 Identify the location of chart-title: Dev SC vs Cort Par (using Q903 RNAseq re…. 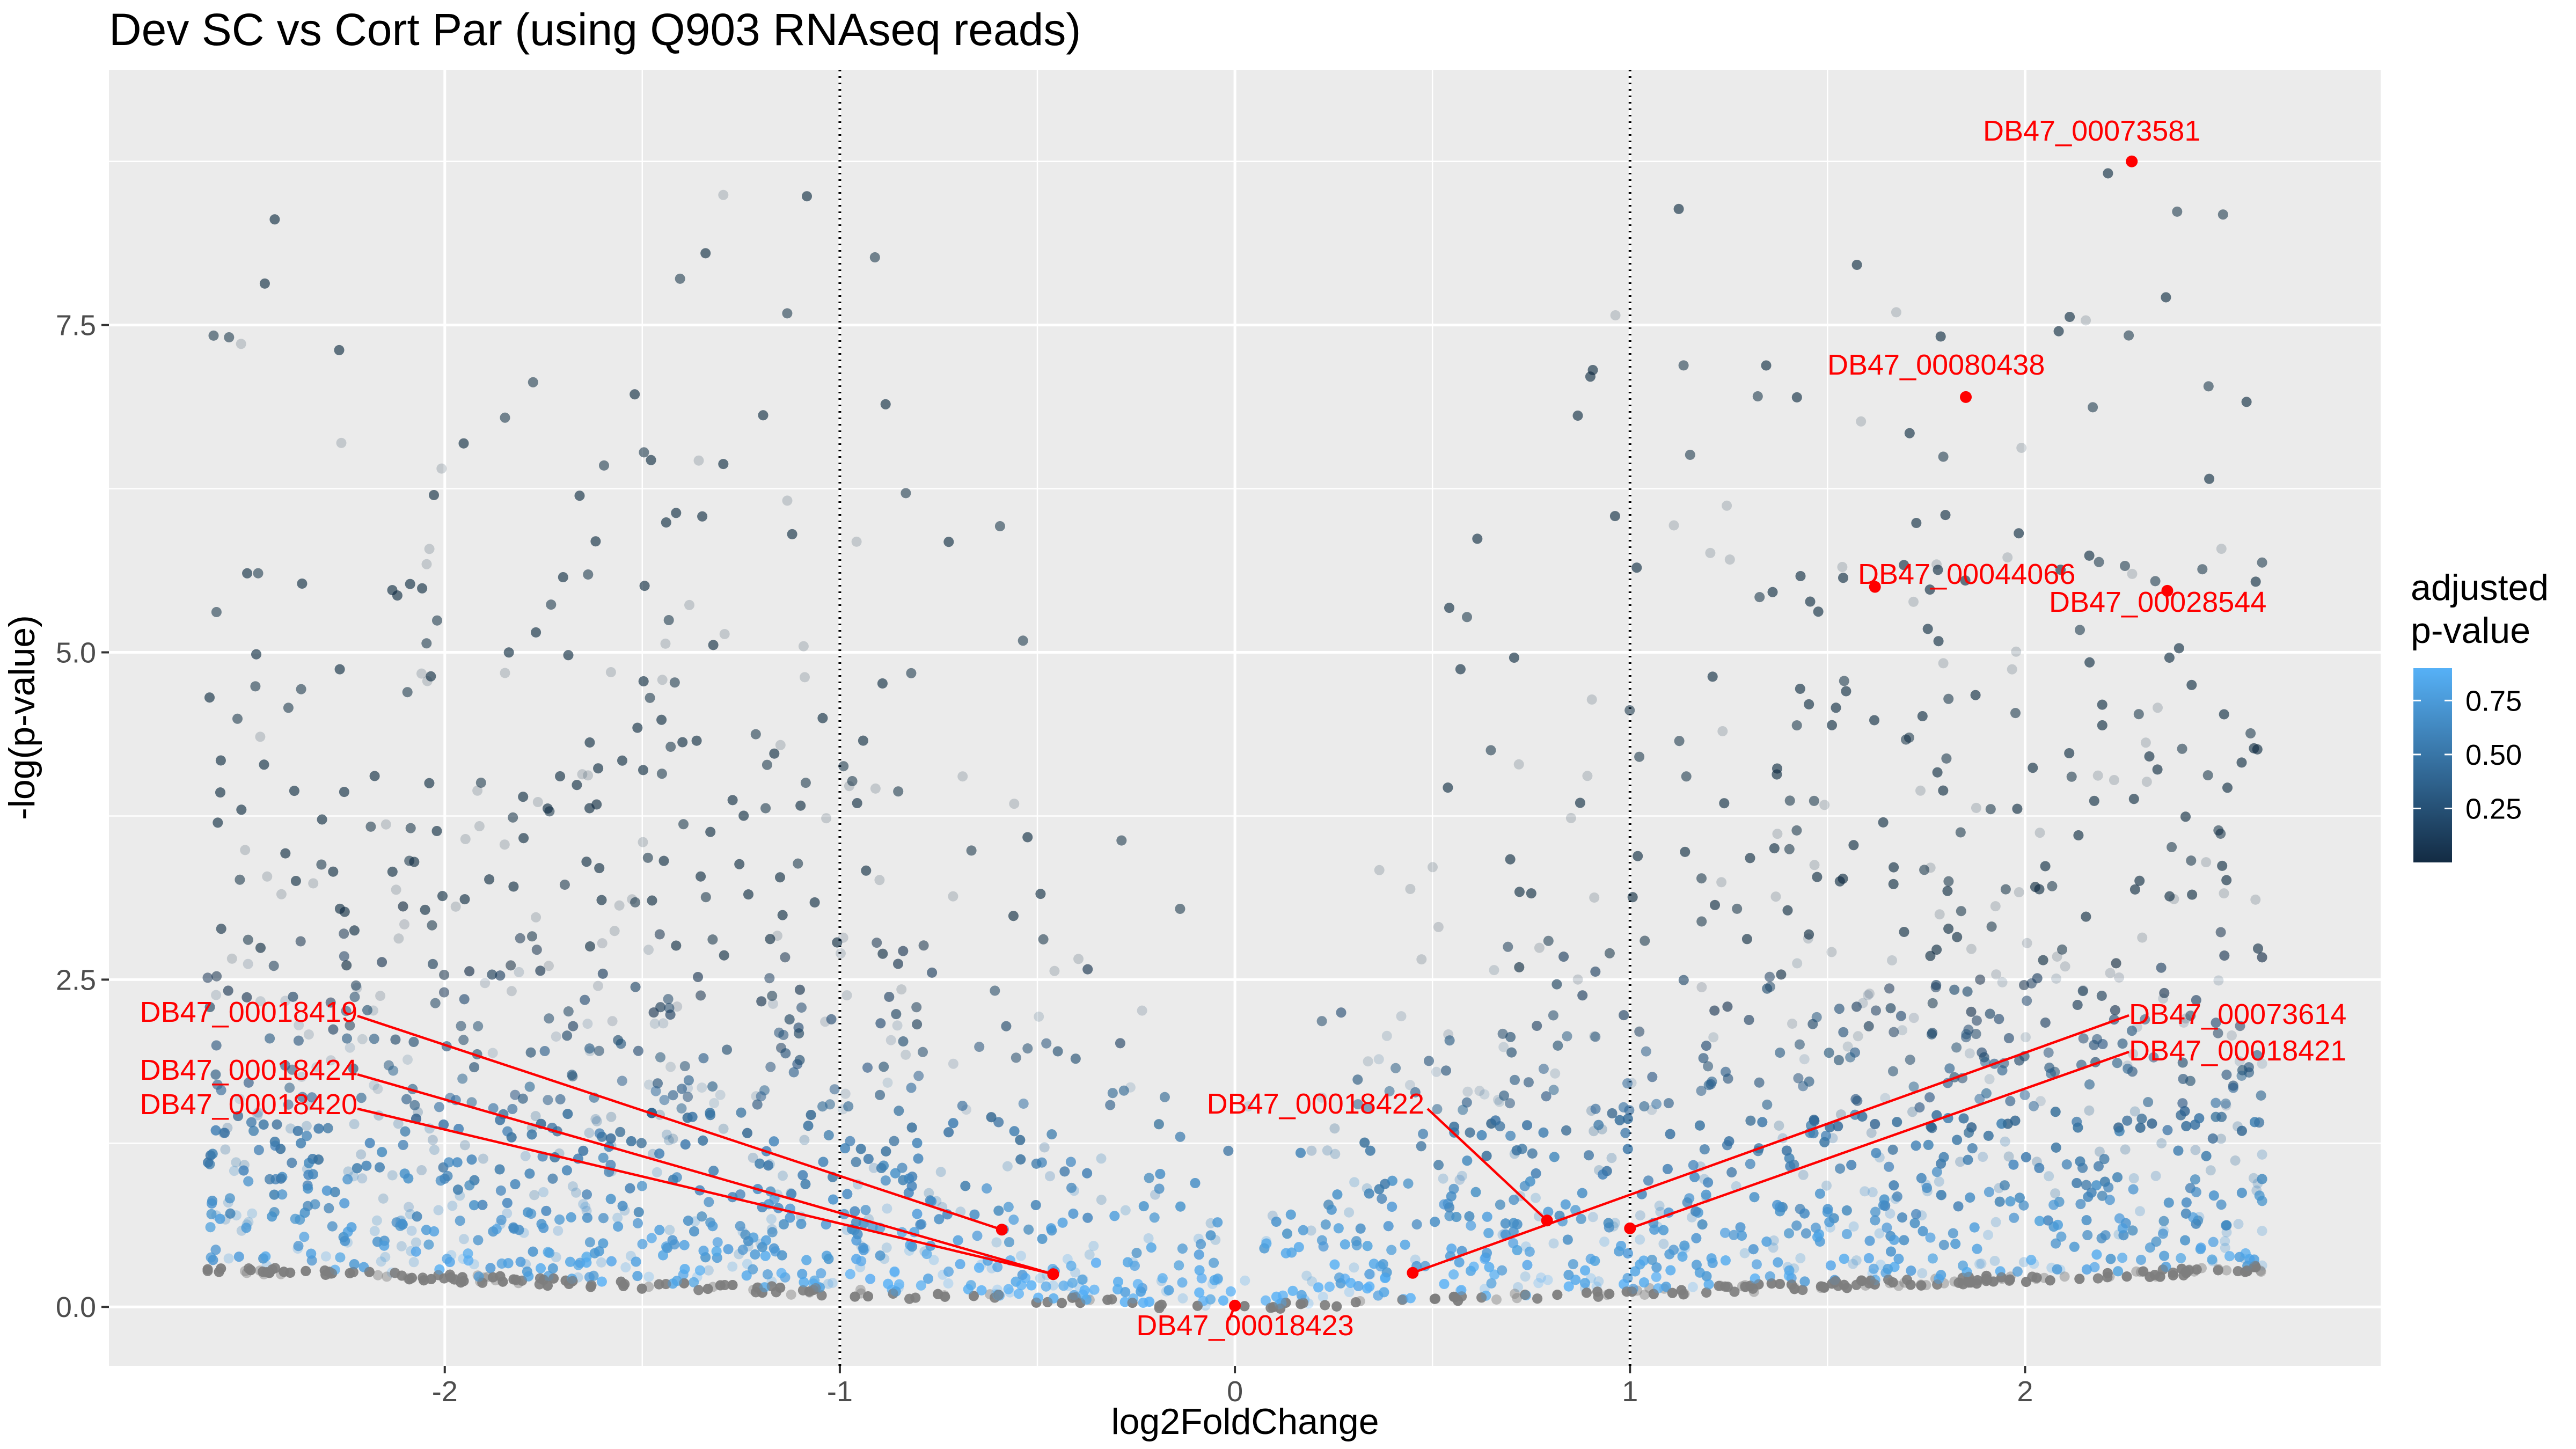
(595, 29).